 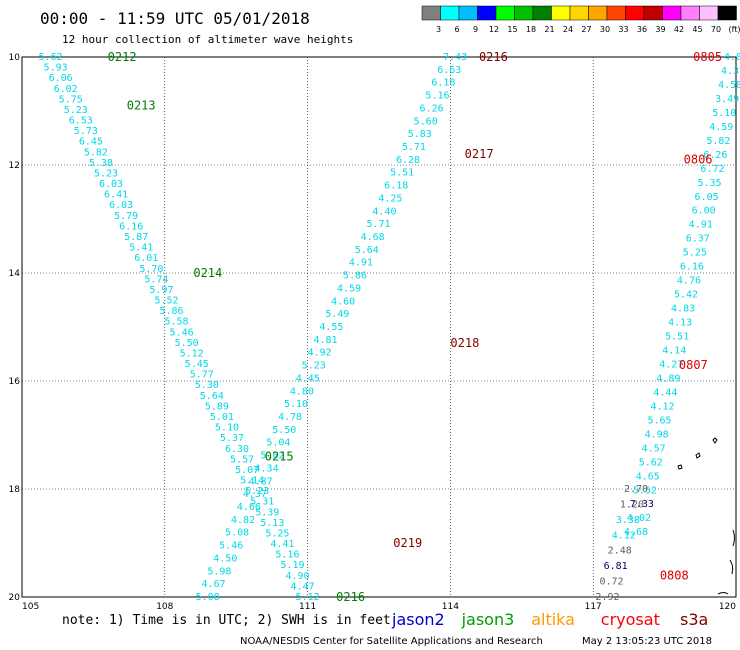 What do you see at coordinates (237, 449) in the screenshot?
I see `wave-height-value: 6.30` at bounding box center [237, 449].